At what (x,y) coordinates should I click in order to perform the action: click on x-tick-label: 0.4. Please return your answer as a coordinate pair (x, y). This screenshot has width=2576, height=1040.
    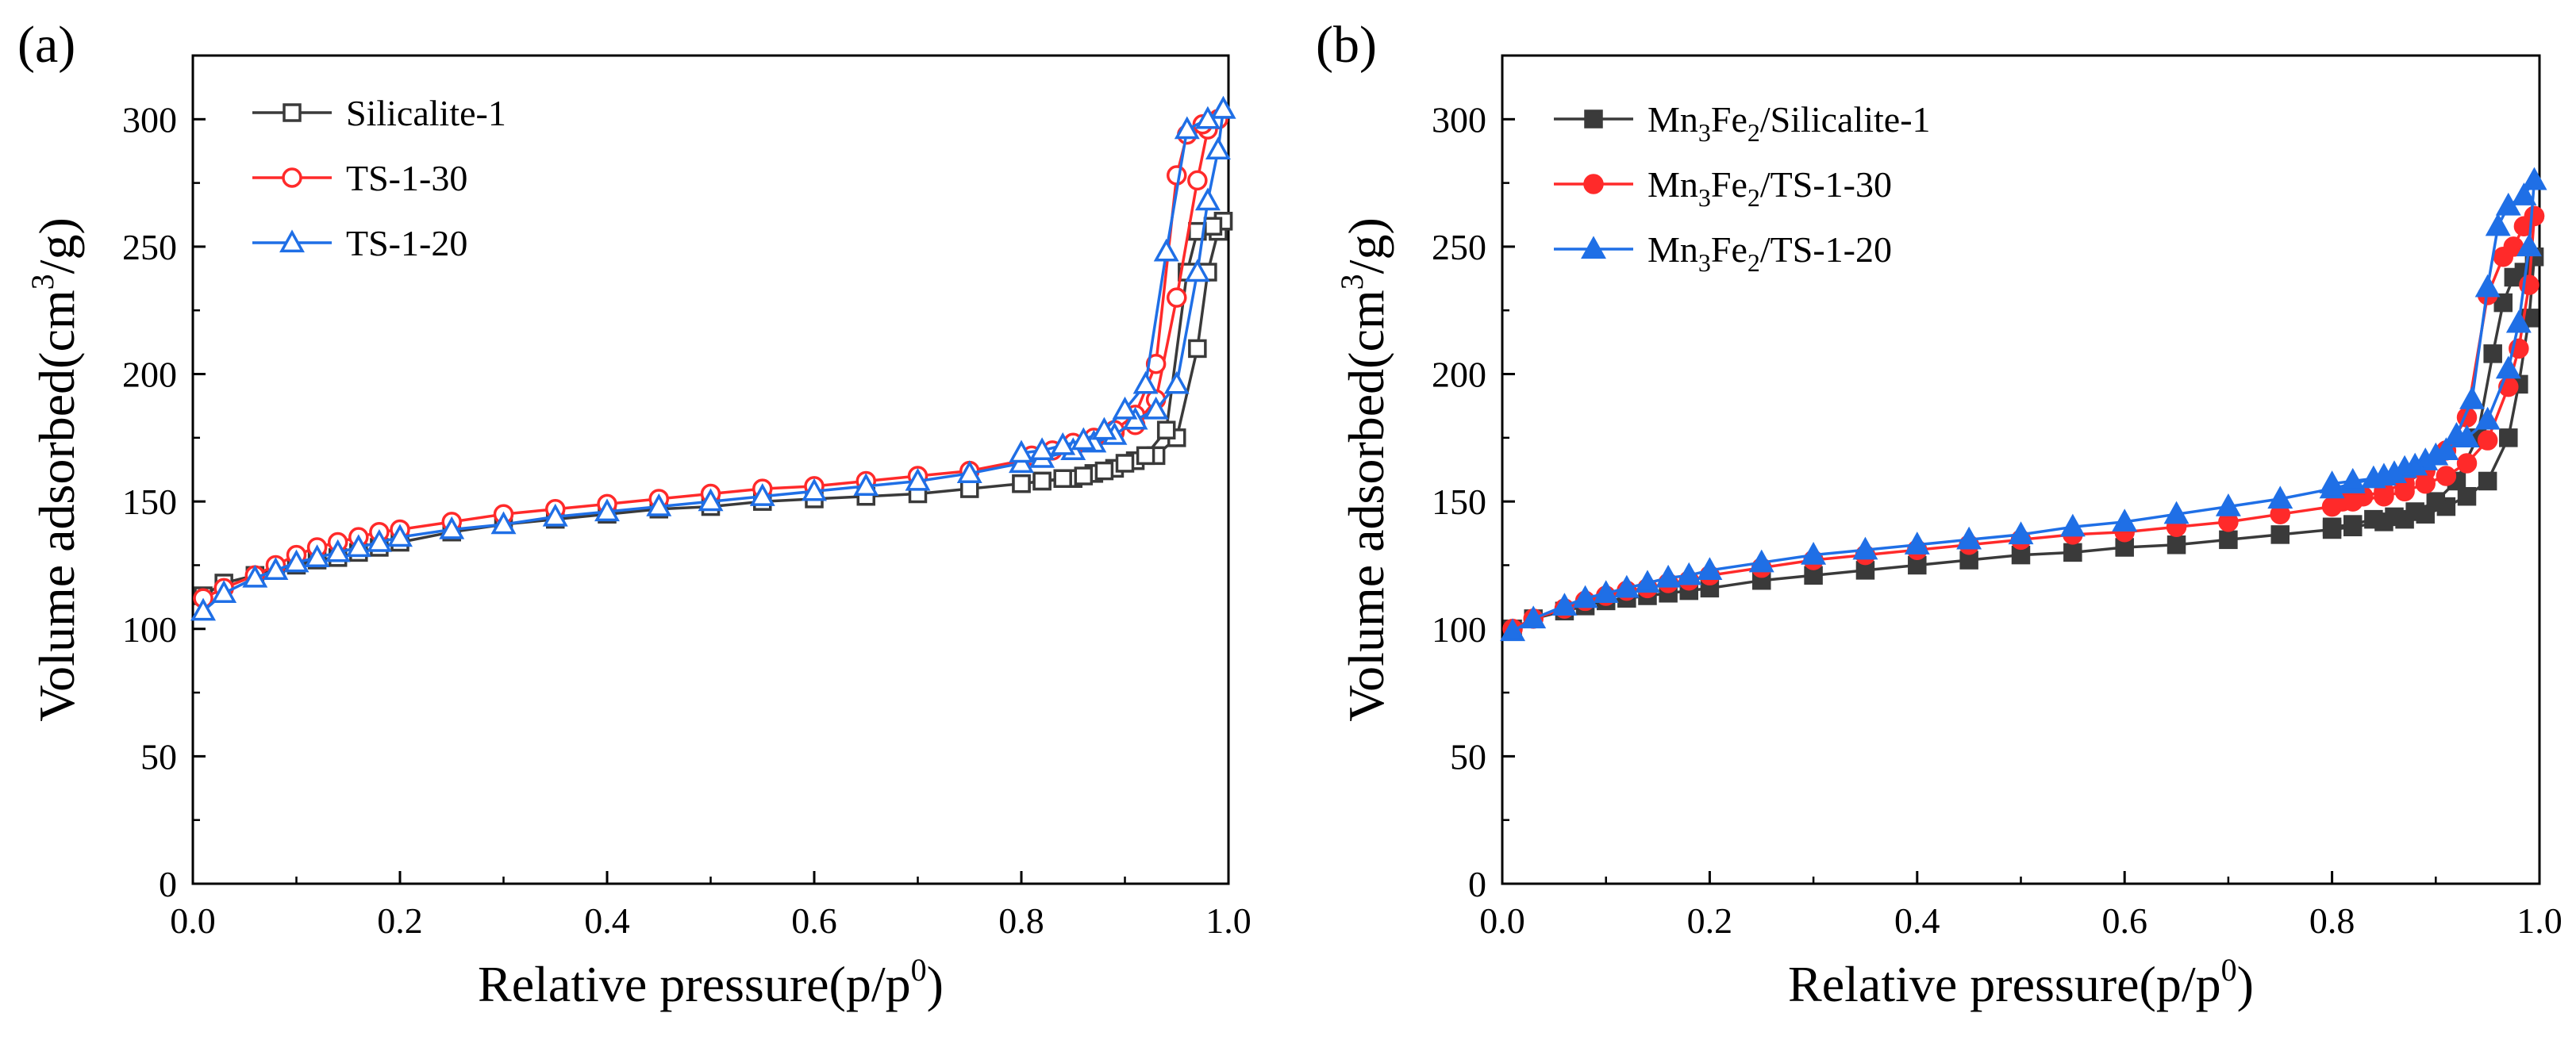
    Looking at the image, I should click on (607, 920).